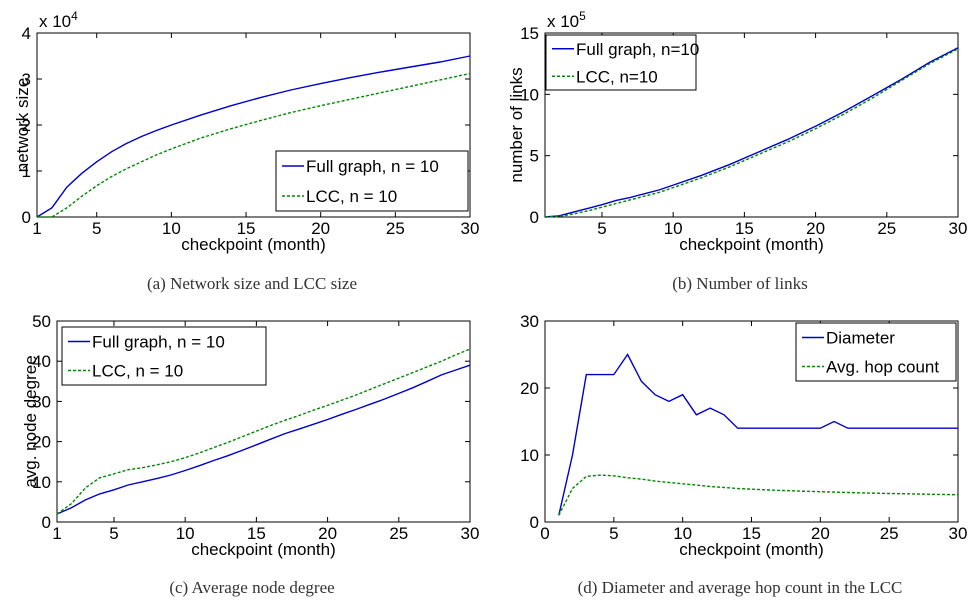 Image resolution: width=972 pixels, height=605 pixels. Describe the element at coordinates (251, 587) in the screenshot. I see `subfigure-caption: (c) Average node degree` at that location.